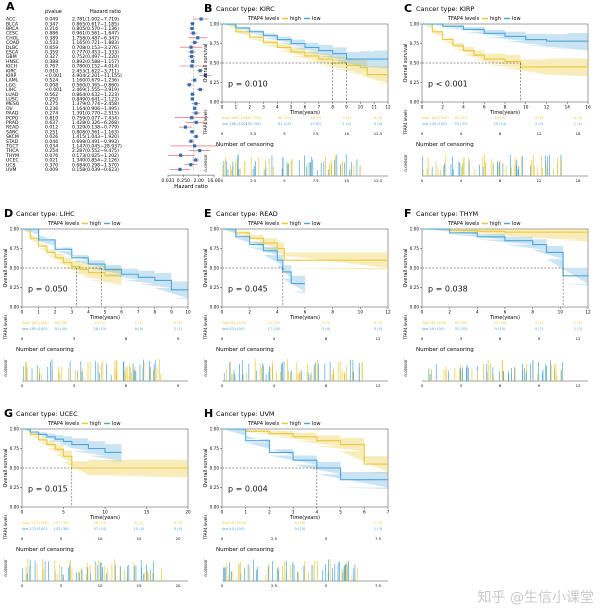 The height and width of the screenshot is (609, 600). Describe the element at coordinates (139, 538) in the screenshot. I see `risk-table-xtick: 15` at that location.